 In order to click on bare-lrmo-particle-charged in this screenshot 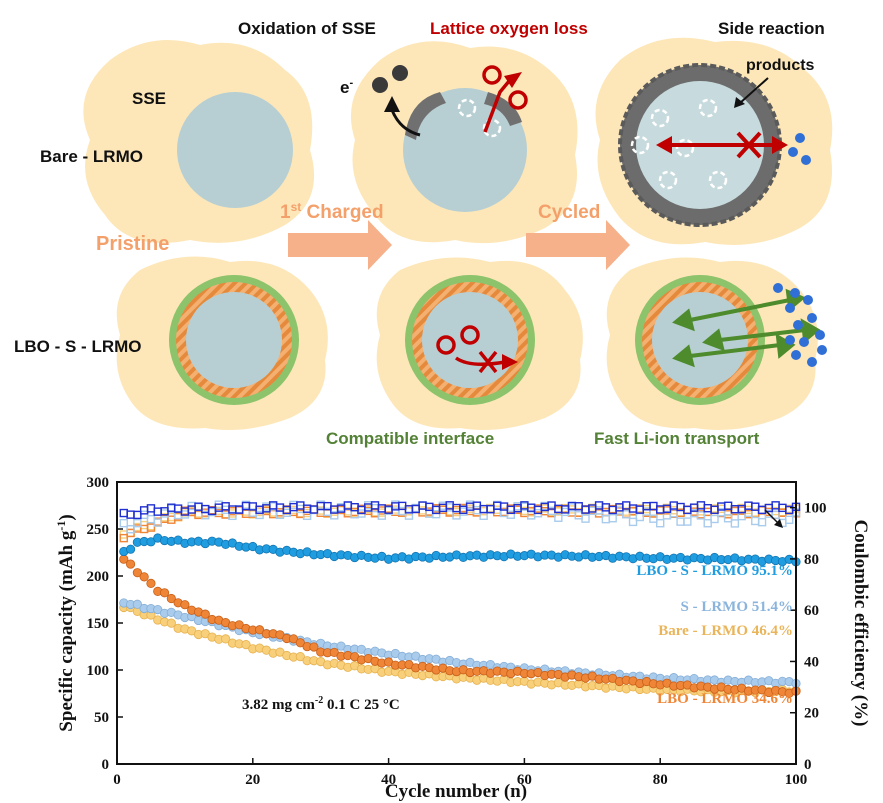, I will do `click(465, 150)`.